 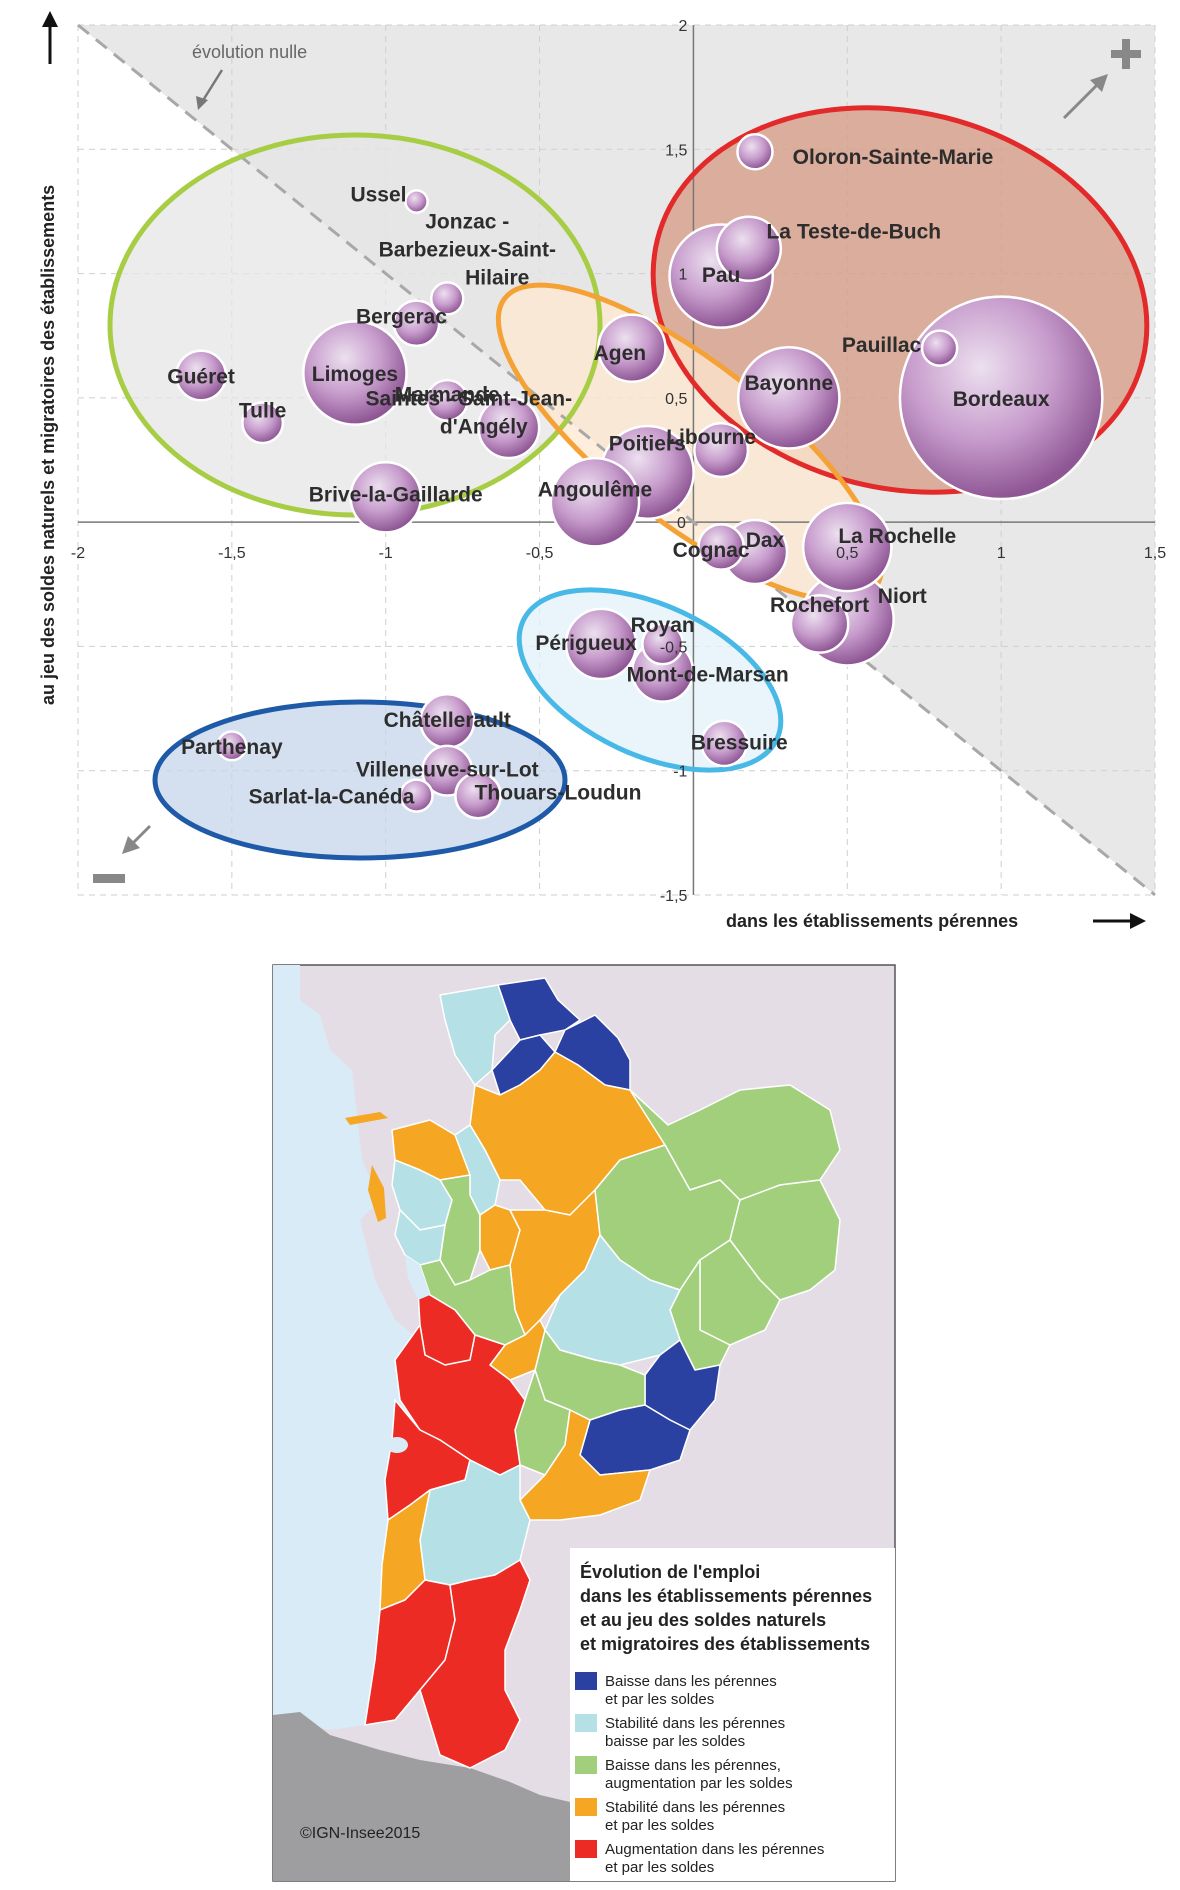 What do you see at coordinates (1001, 553) in the screenshot?
I see `x-tick-label: 1` at bounding box center [1001, 553].